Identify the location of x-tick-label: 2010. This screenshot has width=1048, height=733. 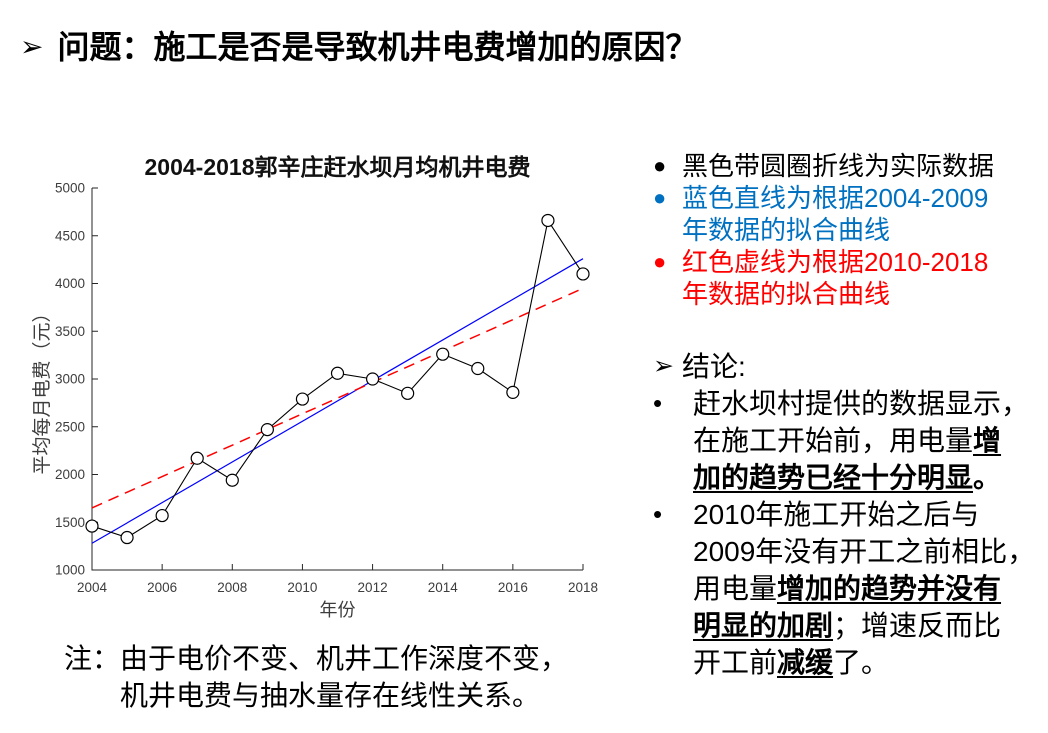
(302, 587).